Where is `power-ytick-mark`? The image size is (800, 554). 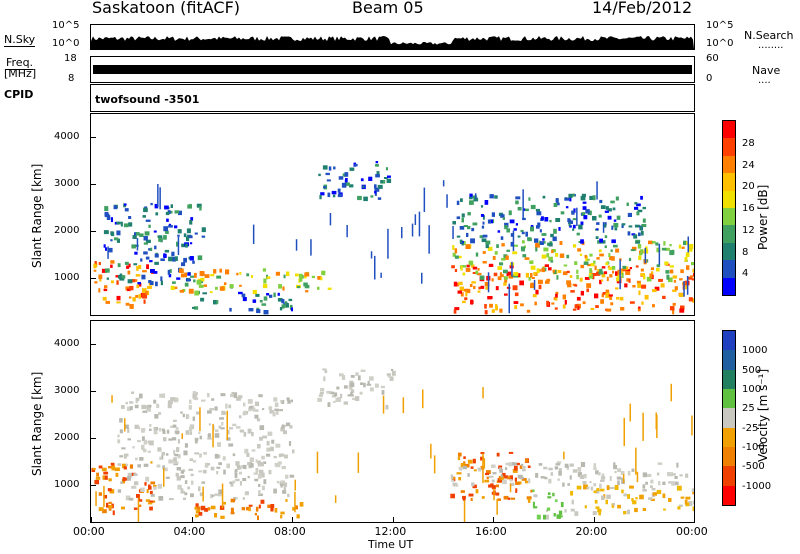 power-ytick-mark is located at coordinates (93, 185).